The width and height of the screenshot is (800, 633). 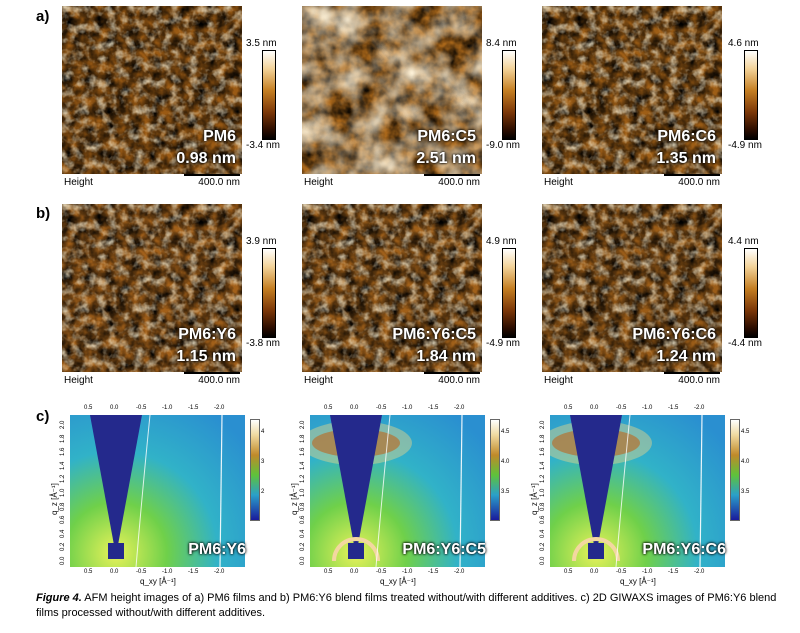 What do you see at coordinates (686, 136) in the screenshot?
I see `sample-name: PM6:C6` at bounding box center [686, 136].